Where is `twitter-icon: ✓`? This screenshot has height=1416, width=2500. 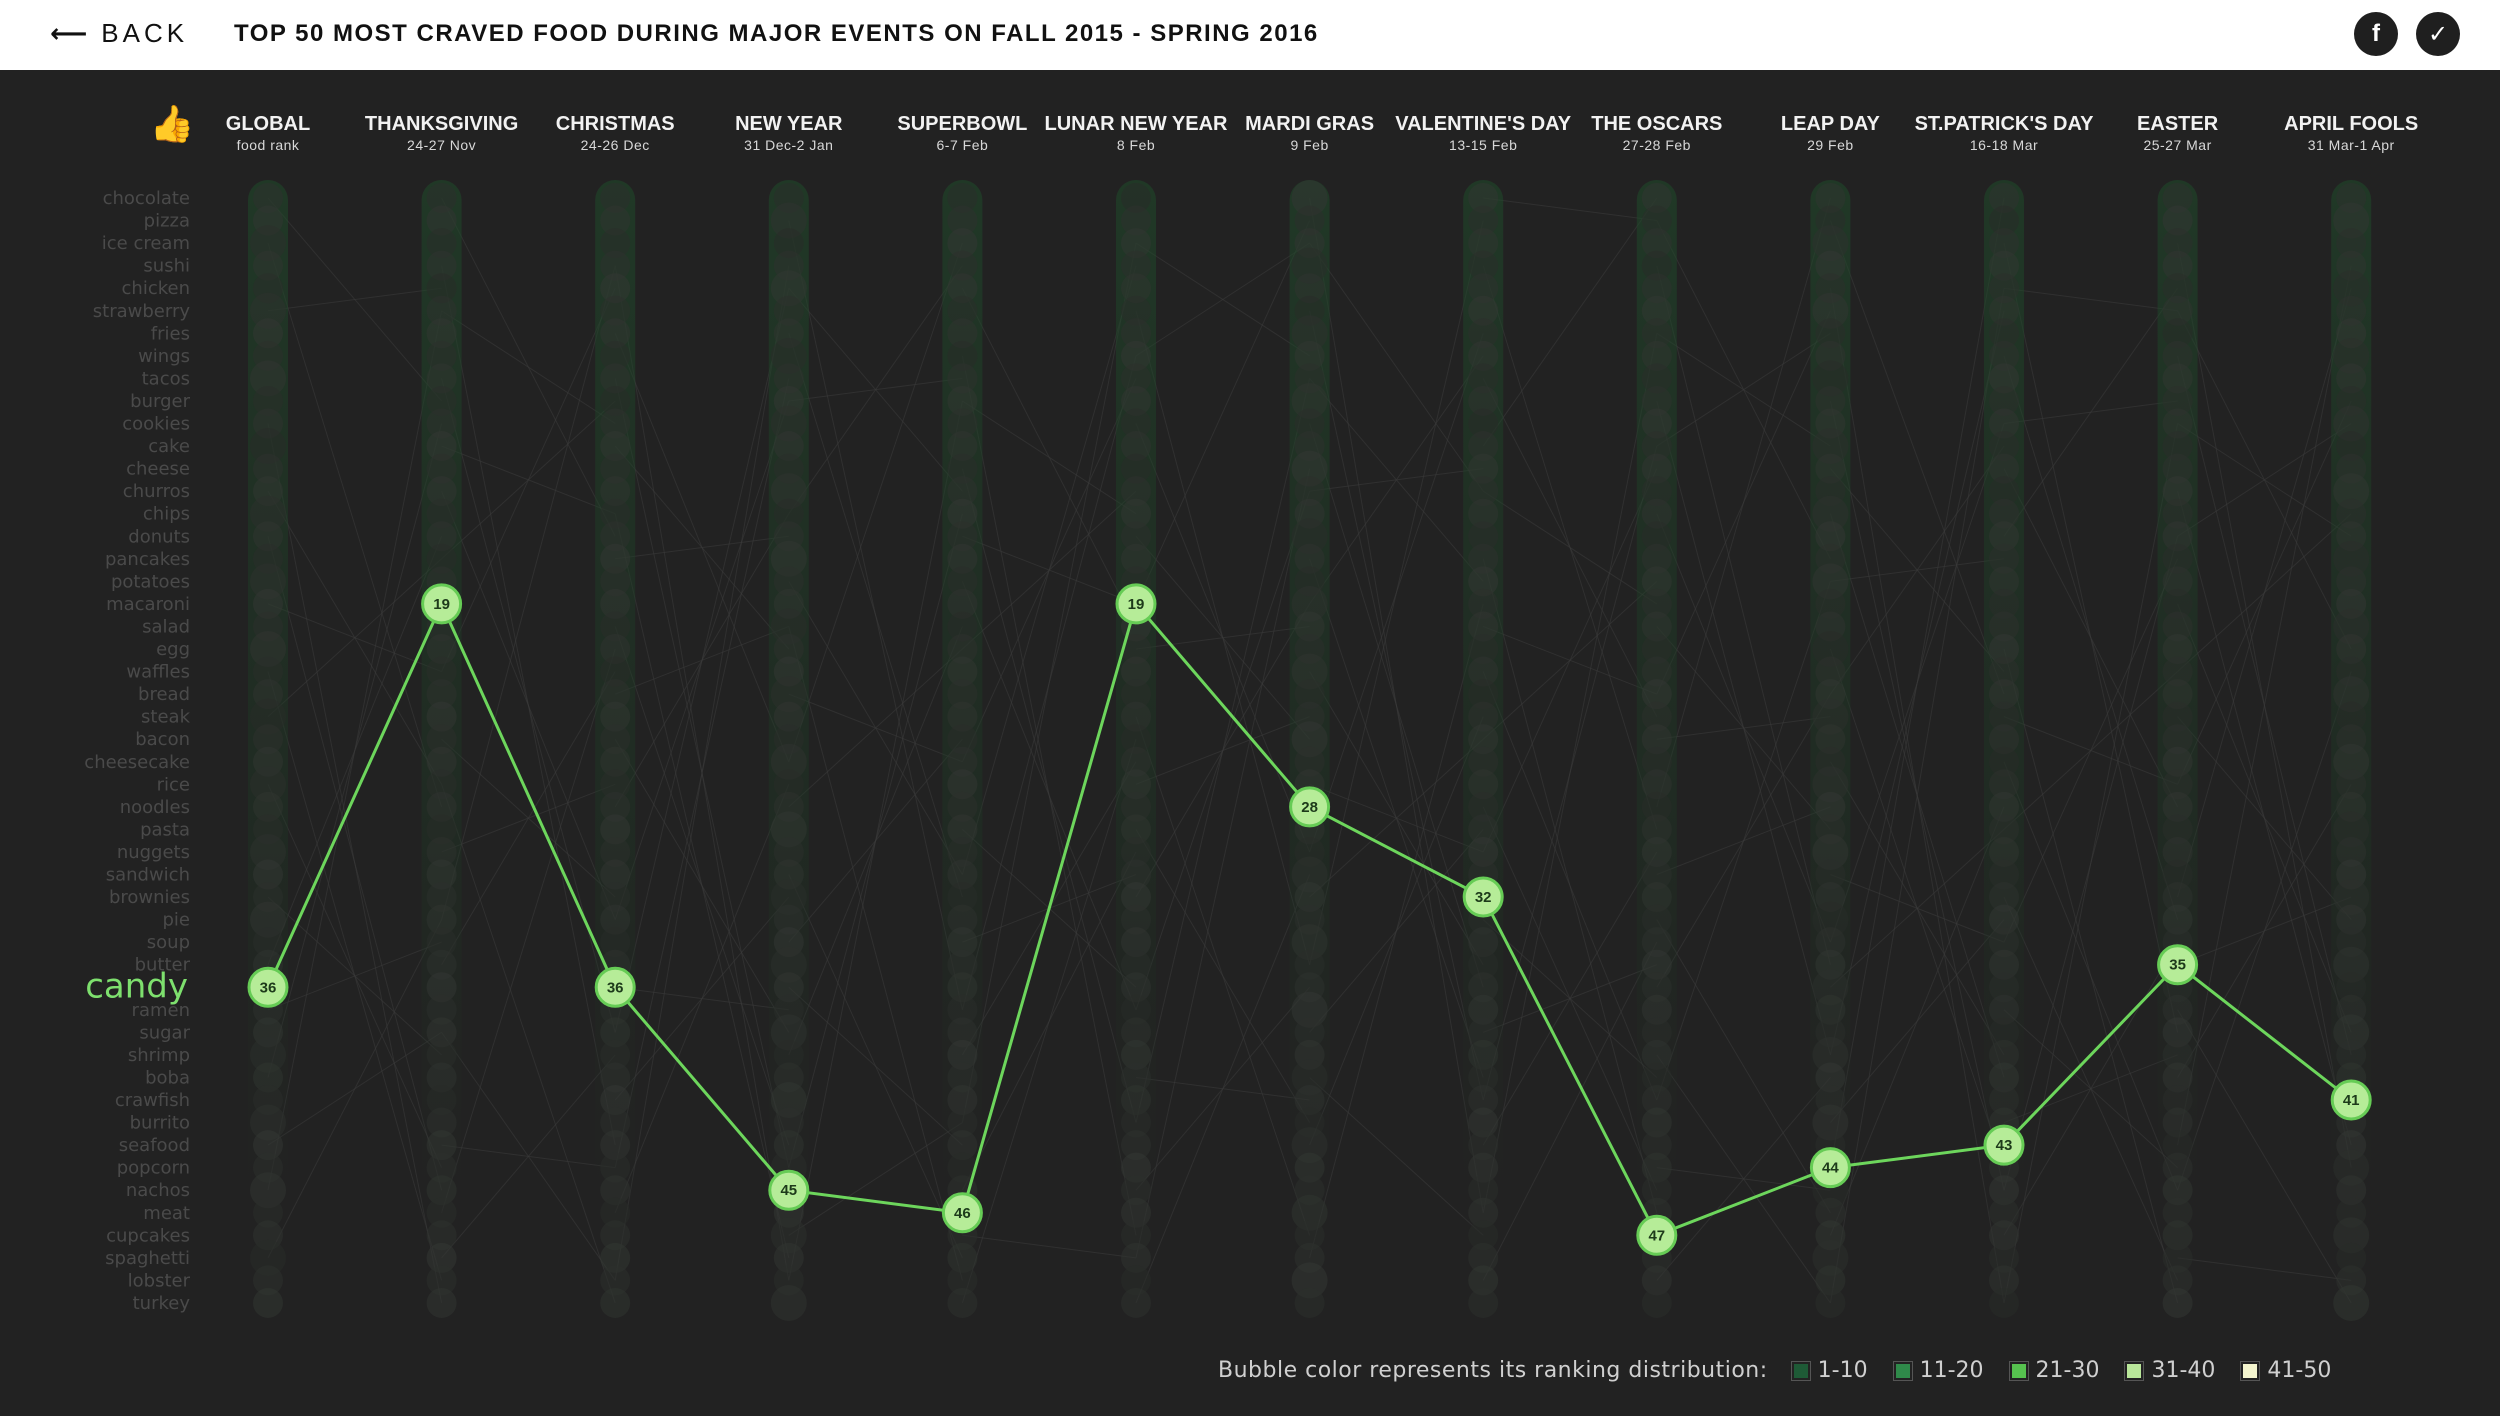
twitter-icon: ✓ is located at coordinates (2438, 34).